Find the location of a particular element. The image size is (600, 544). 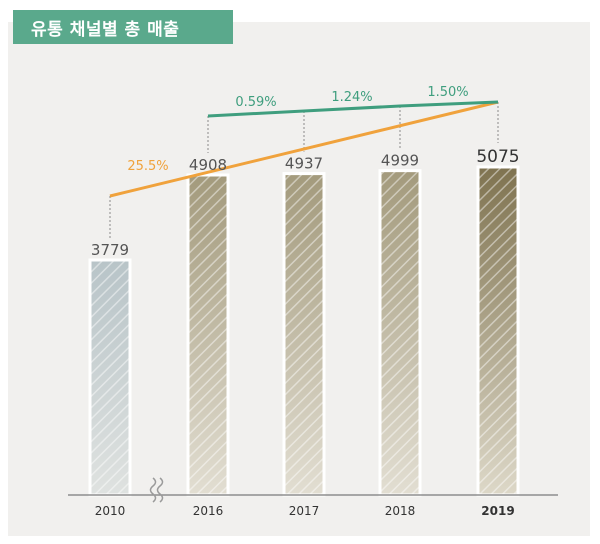

axis-break-icon is located at coordinates (156, 490).